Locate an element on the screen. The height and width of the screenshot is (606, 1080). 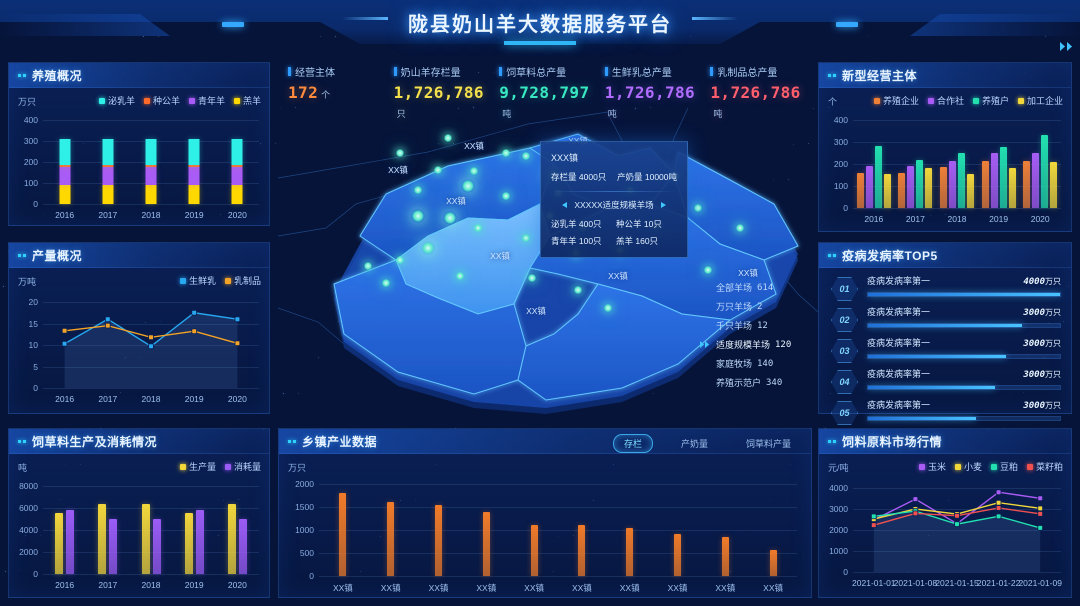
ranking-row: 03 疫病发病率第一 3000万只 is located at coordinates (945, 350).